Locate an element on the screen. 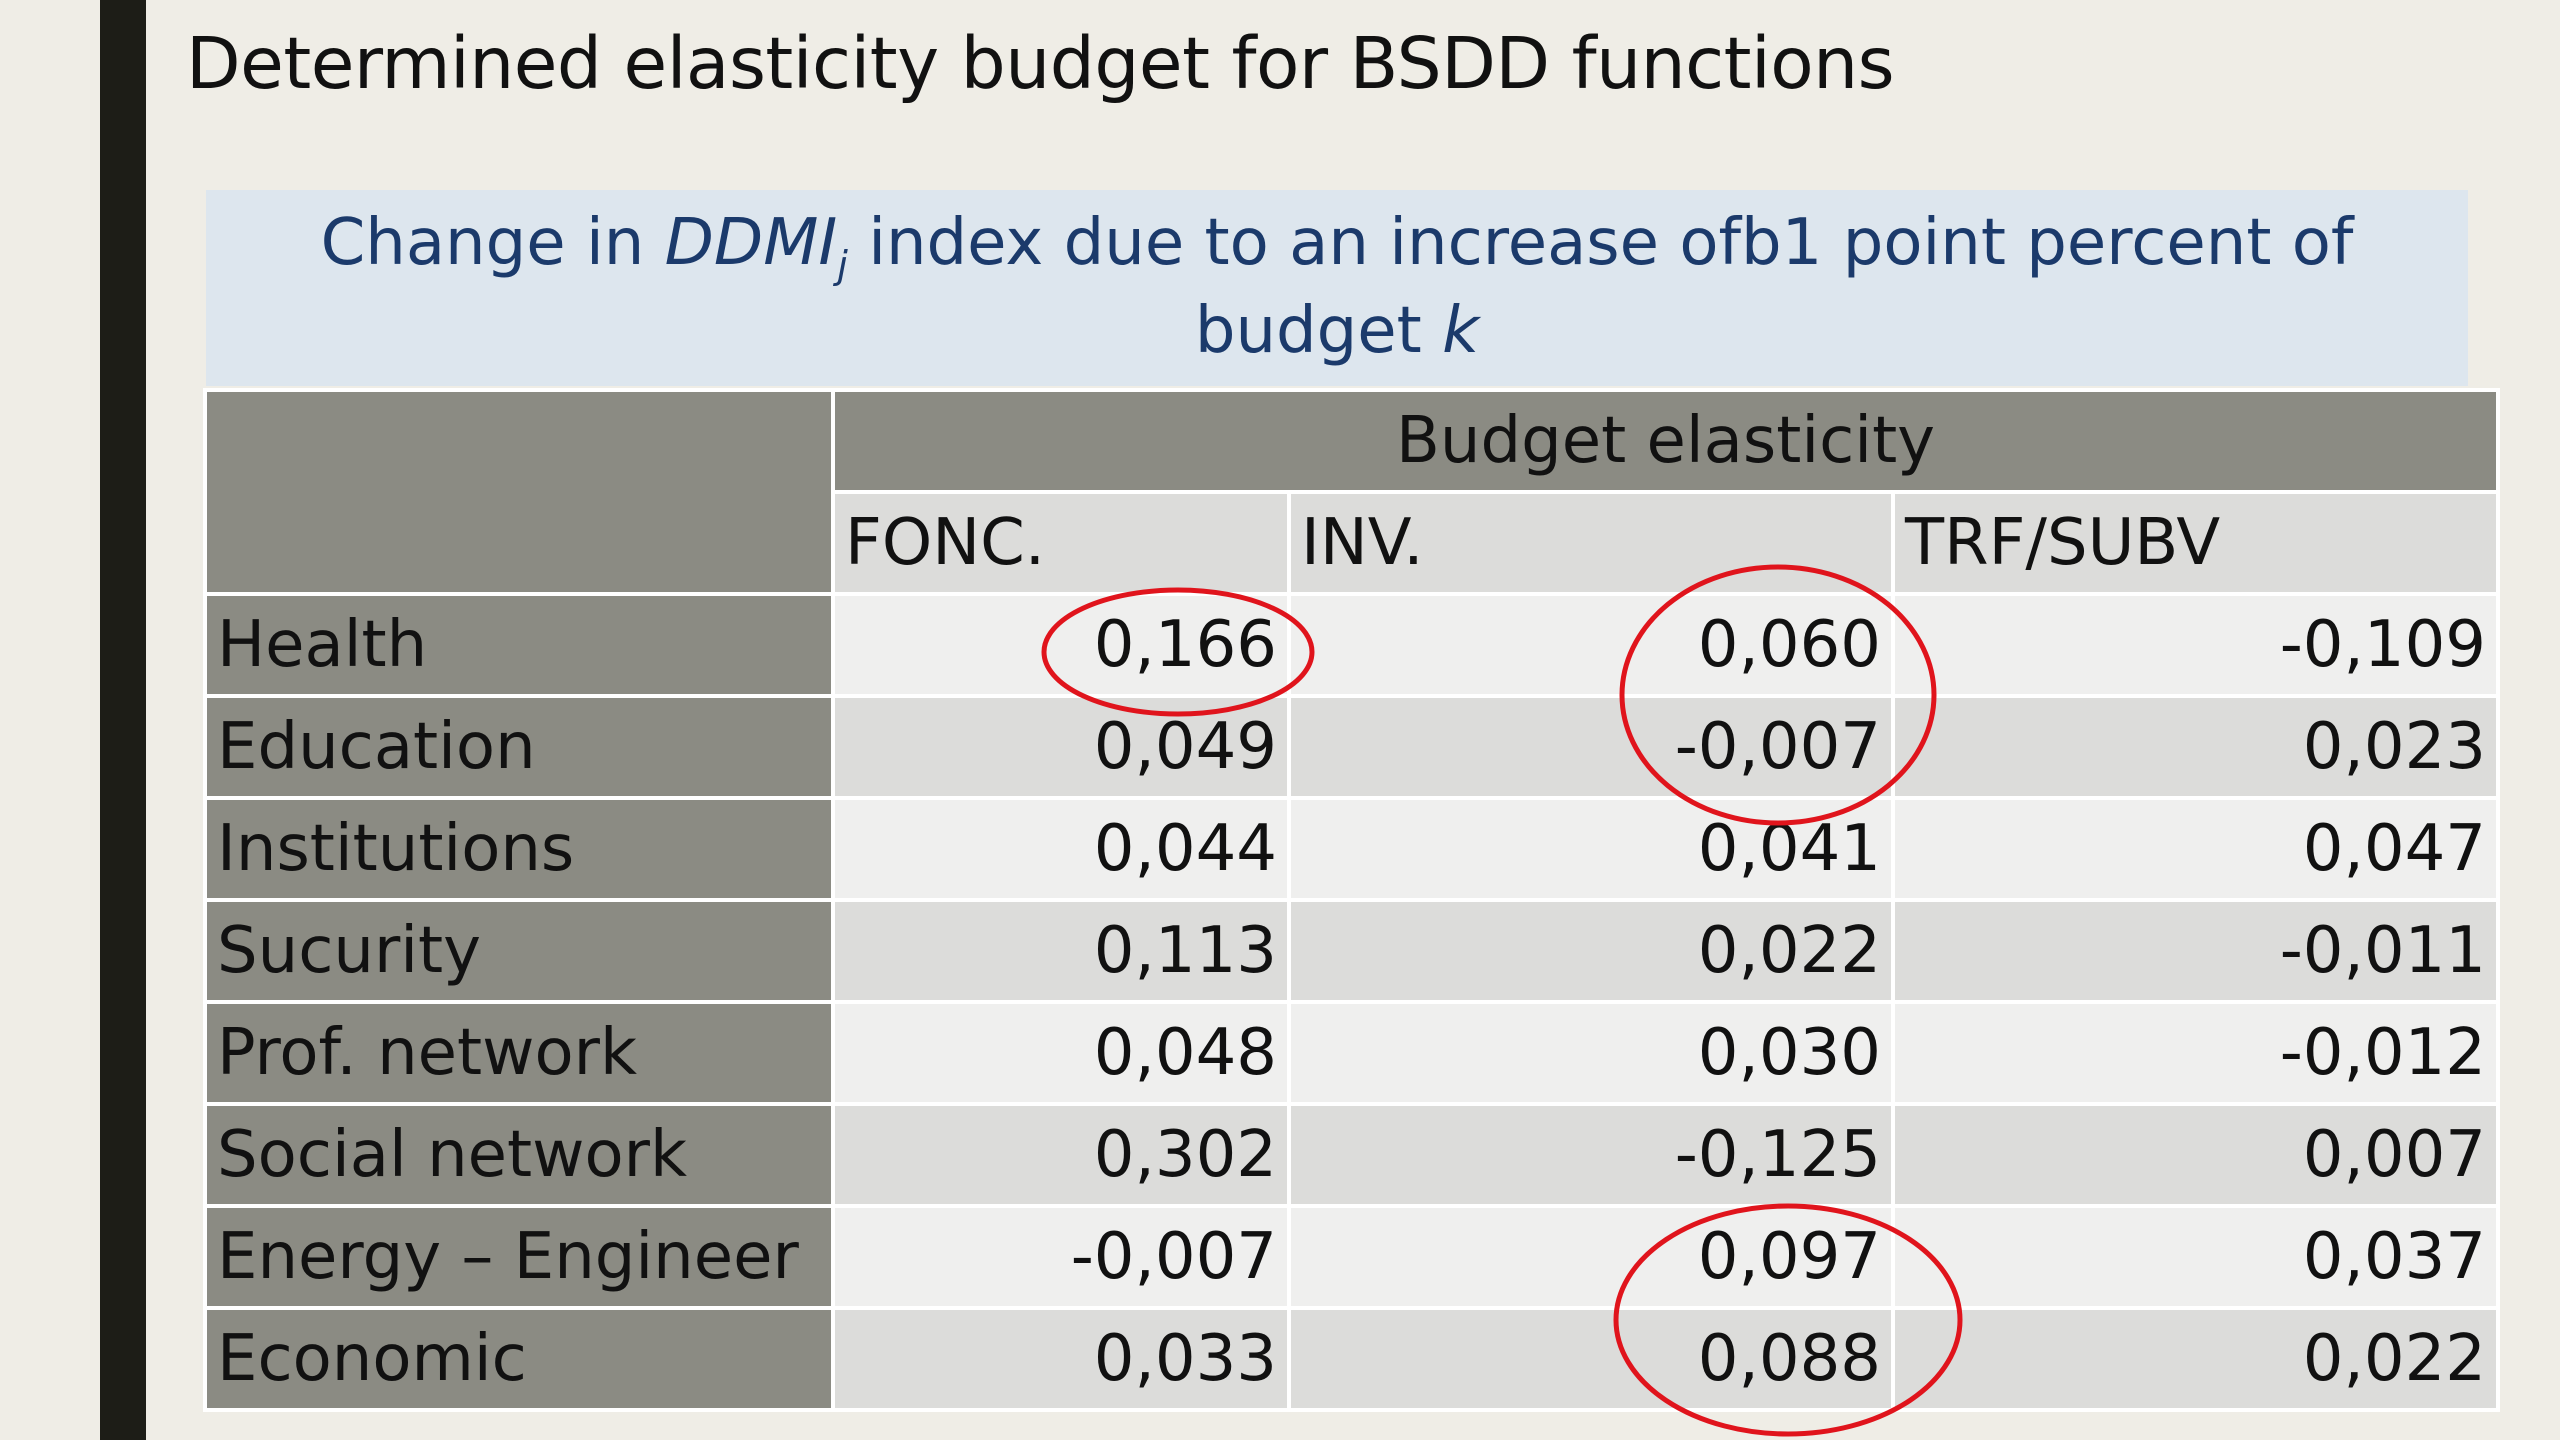 The height and width of the screenshot is (1440, 2560). caption-index-name: DDMI is located at coordinates (751, 243).